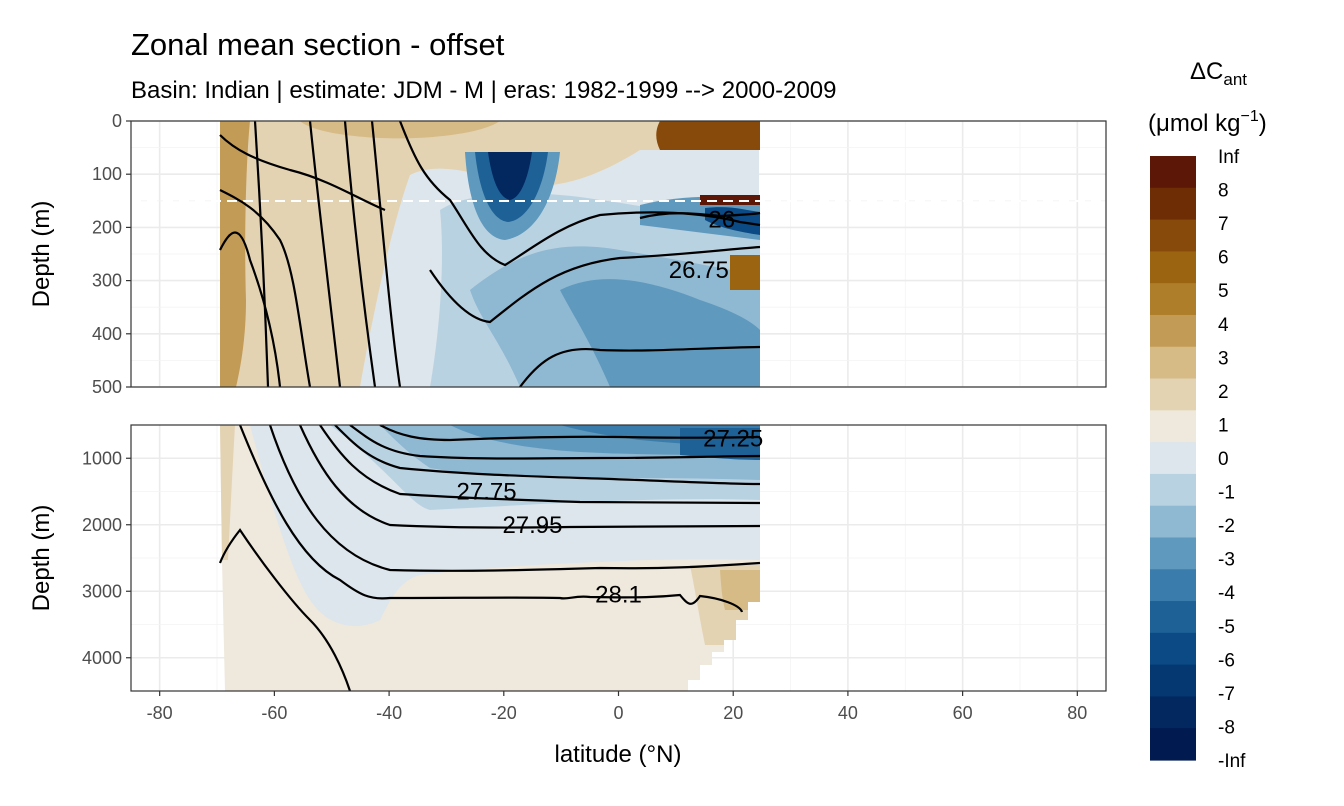  I want to click on legend-tick-label: 2, so click(1223, 392).